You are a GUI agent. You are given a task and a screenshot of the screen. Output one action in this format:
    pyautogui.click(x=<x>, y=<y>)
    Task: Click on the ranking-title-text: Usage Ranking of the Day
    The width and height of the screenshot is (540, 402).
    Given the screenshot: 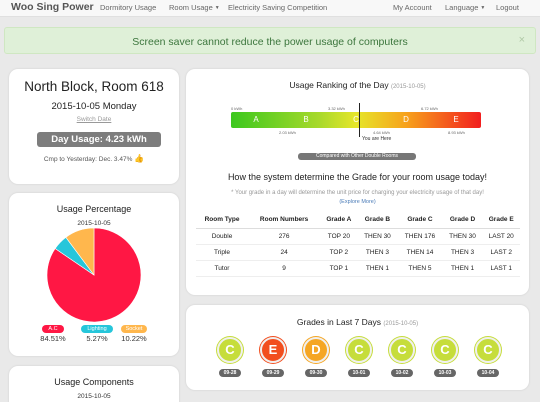 What is the action you would take?
    pyautogui.click(x=339, y=85)
    